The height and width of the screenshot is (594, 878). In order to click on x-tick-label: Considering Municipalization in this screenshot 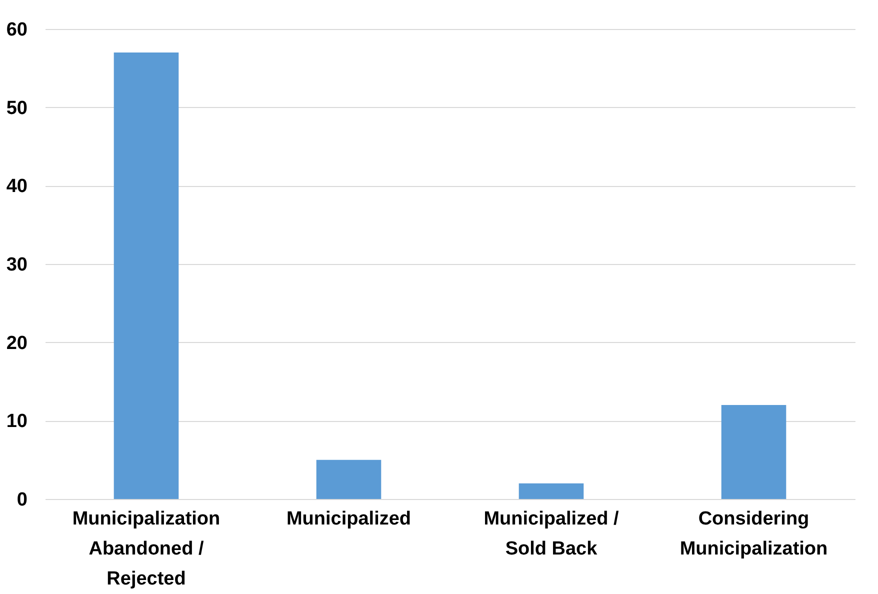, I will do `click(754, 534)`.